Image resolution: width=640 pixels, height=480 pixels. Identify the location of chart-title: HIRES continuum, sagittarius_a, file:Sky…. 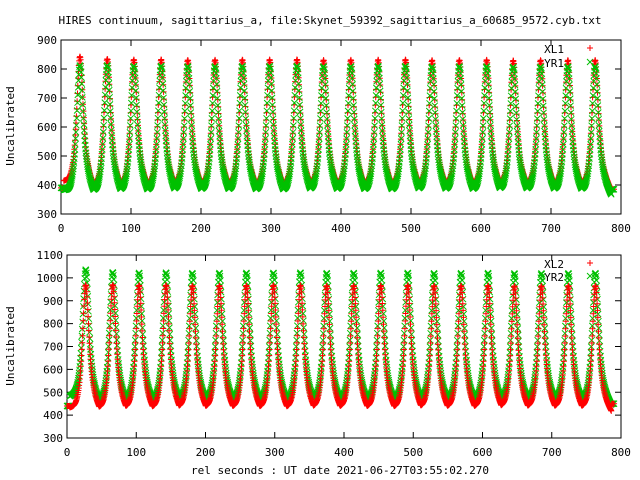
(329, 20).